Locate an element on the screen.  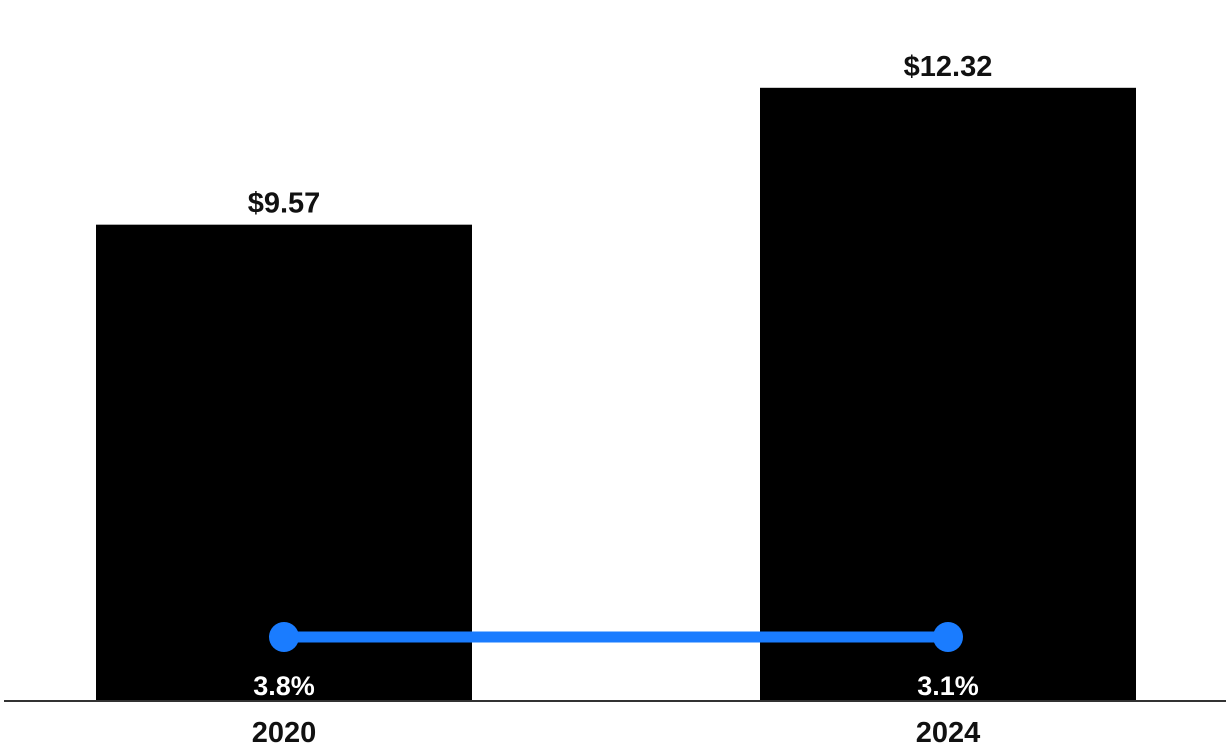
bar-value-label-2020: $9.57 is located at coordinates (284, 204).